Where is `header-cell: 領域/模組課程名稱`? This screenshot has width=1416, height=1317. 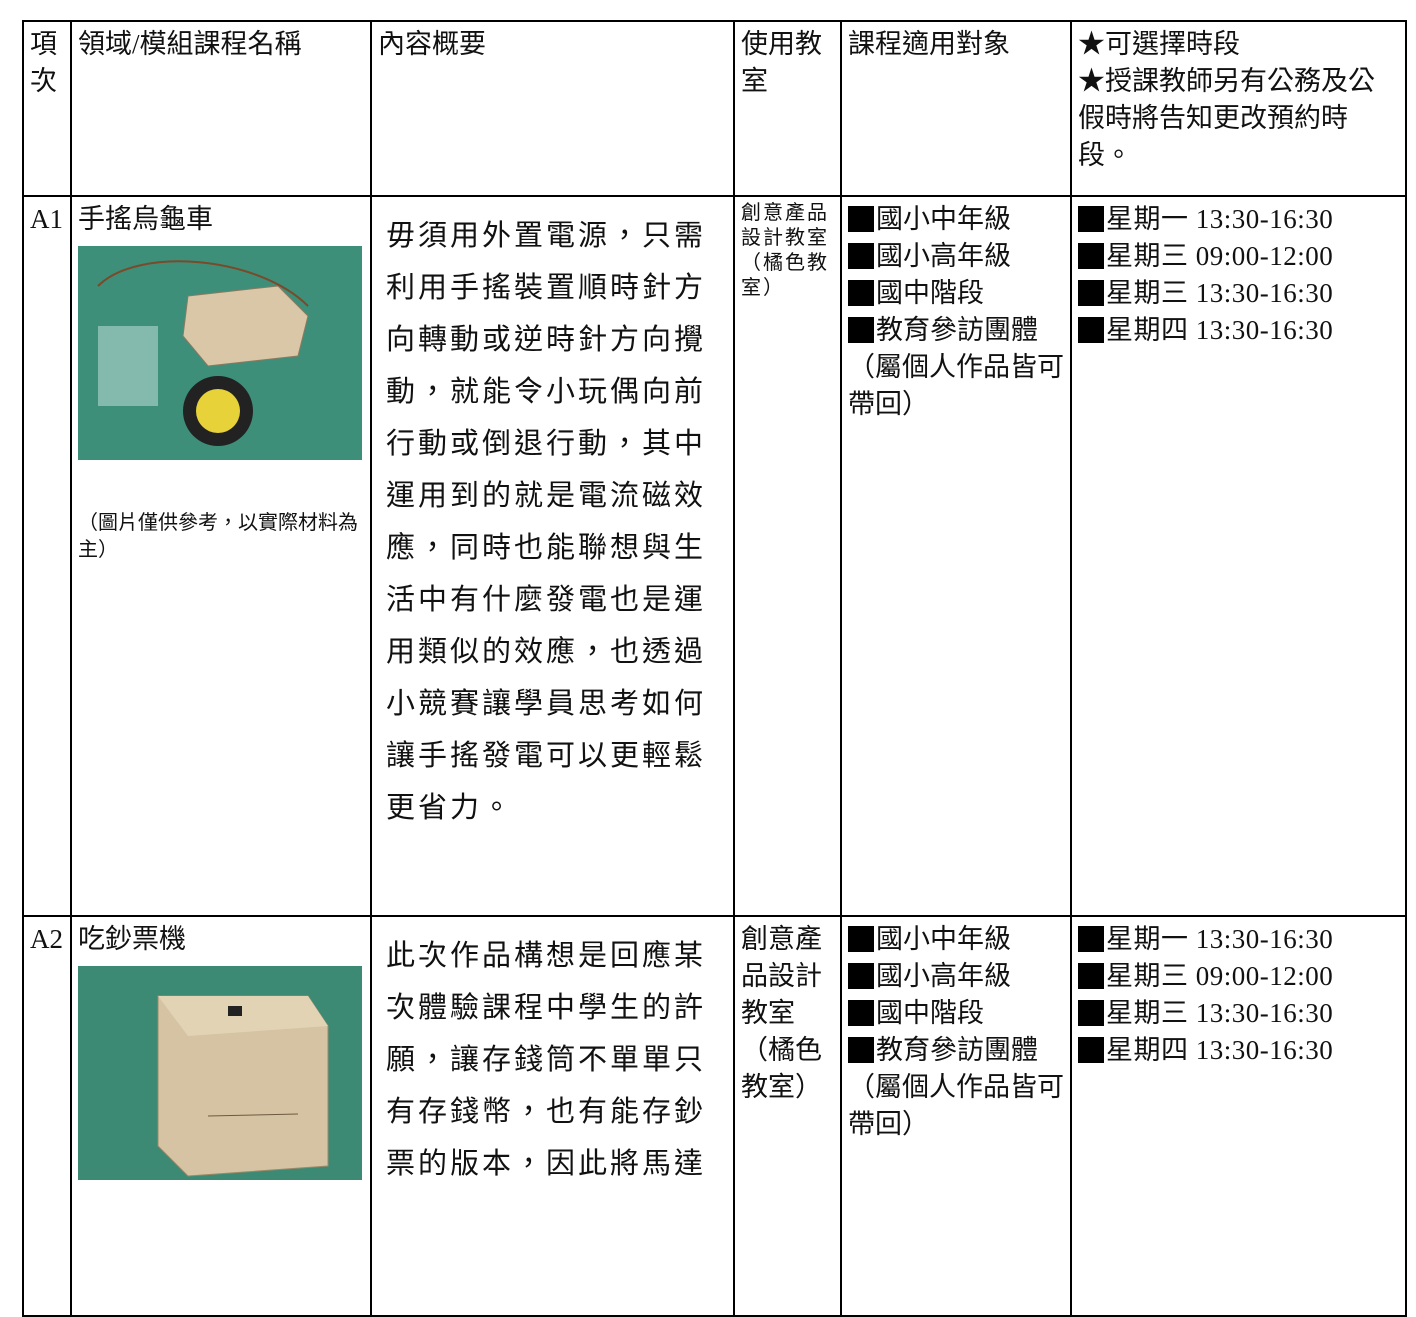
header-cell: 領域/模組課程名稱 is located at coordinates (221, 108).